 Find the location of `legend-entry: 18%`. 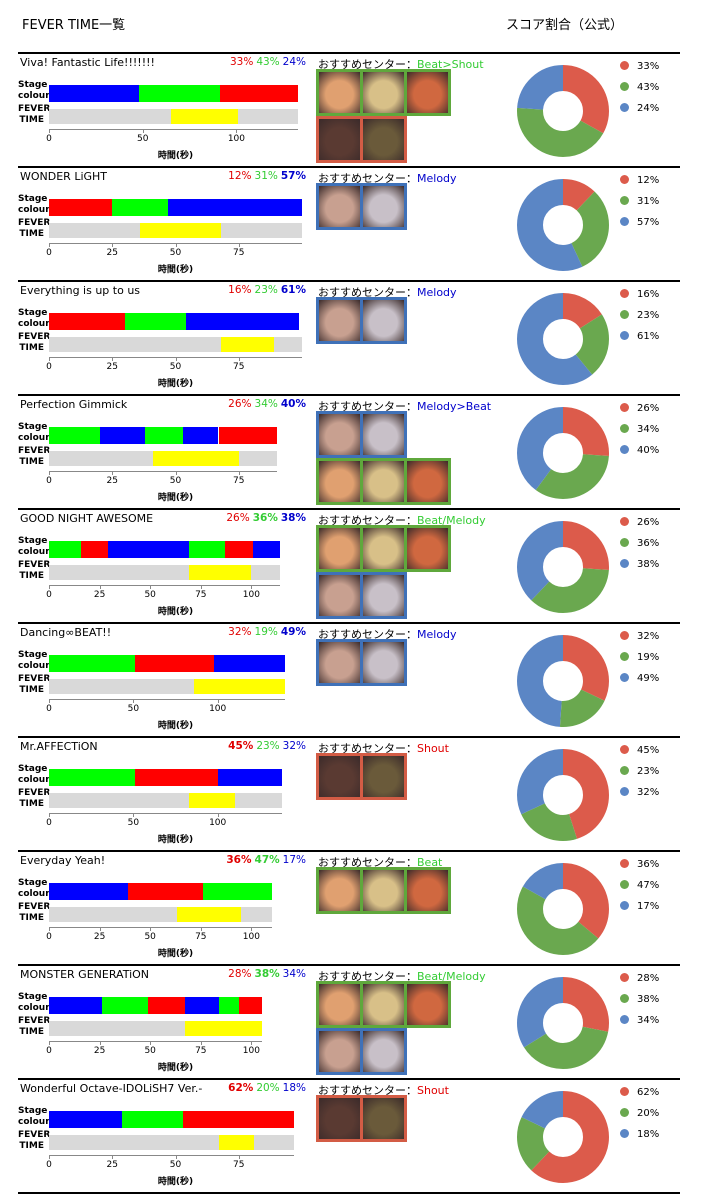

legend-entry: 18% is located at coordinates (639, 1134).